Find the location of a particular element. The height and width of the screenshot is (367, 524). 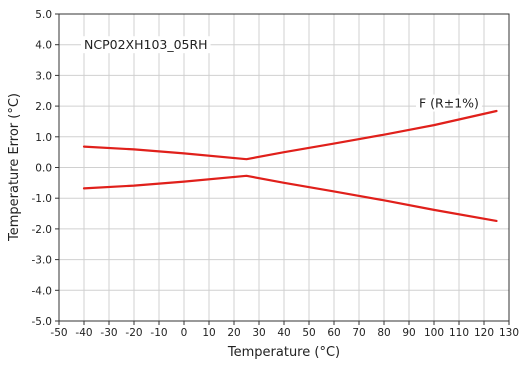

y-tick-label: -2.0 is located at coordinates (42, 230).